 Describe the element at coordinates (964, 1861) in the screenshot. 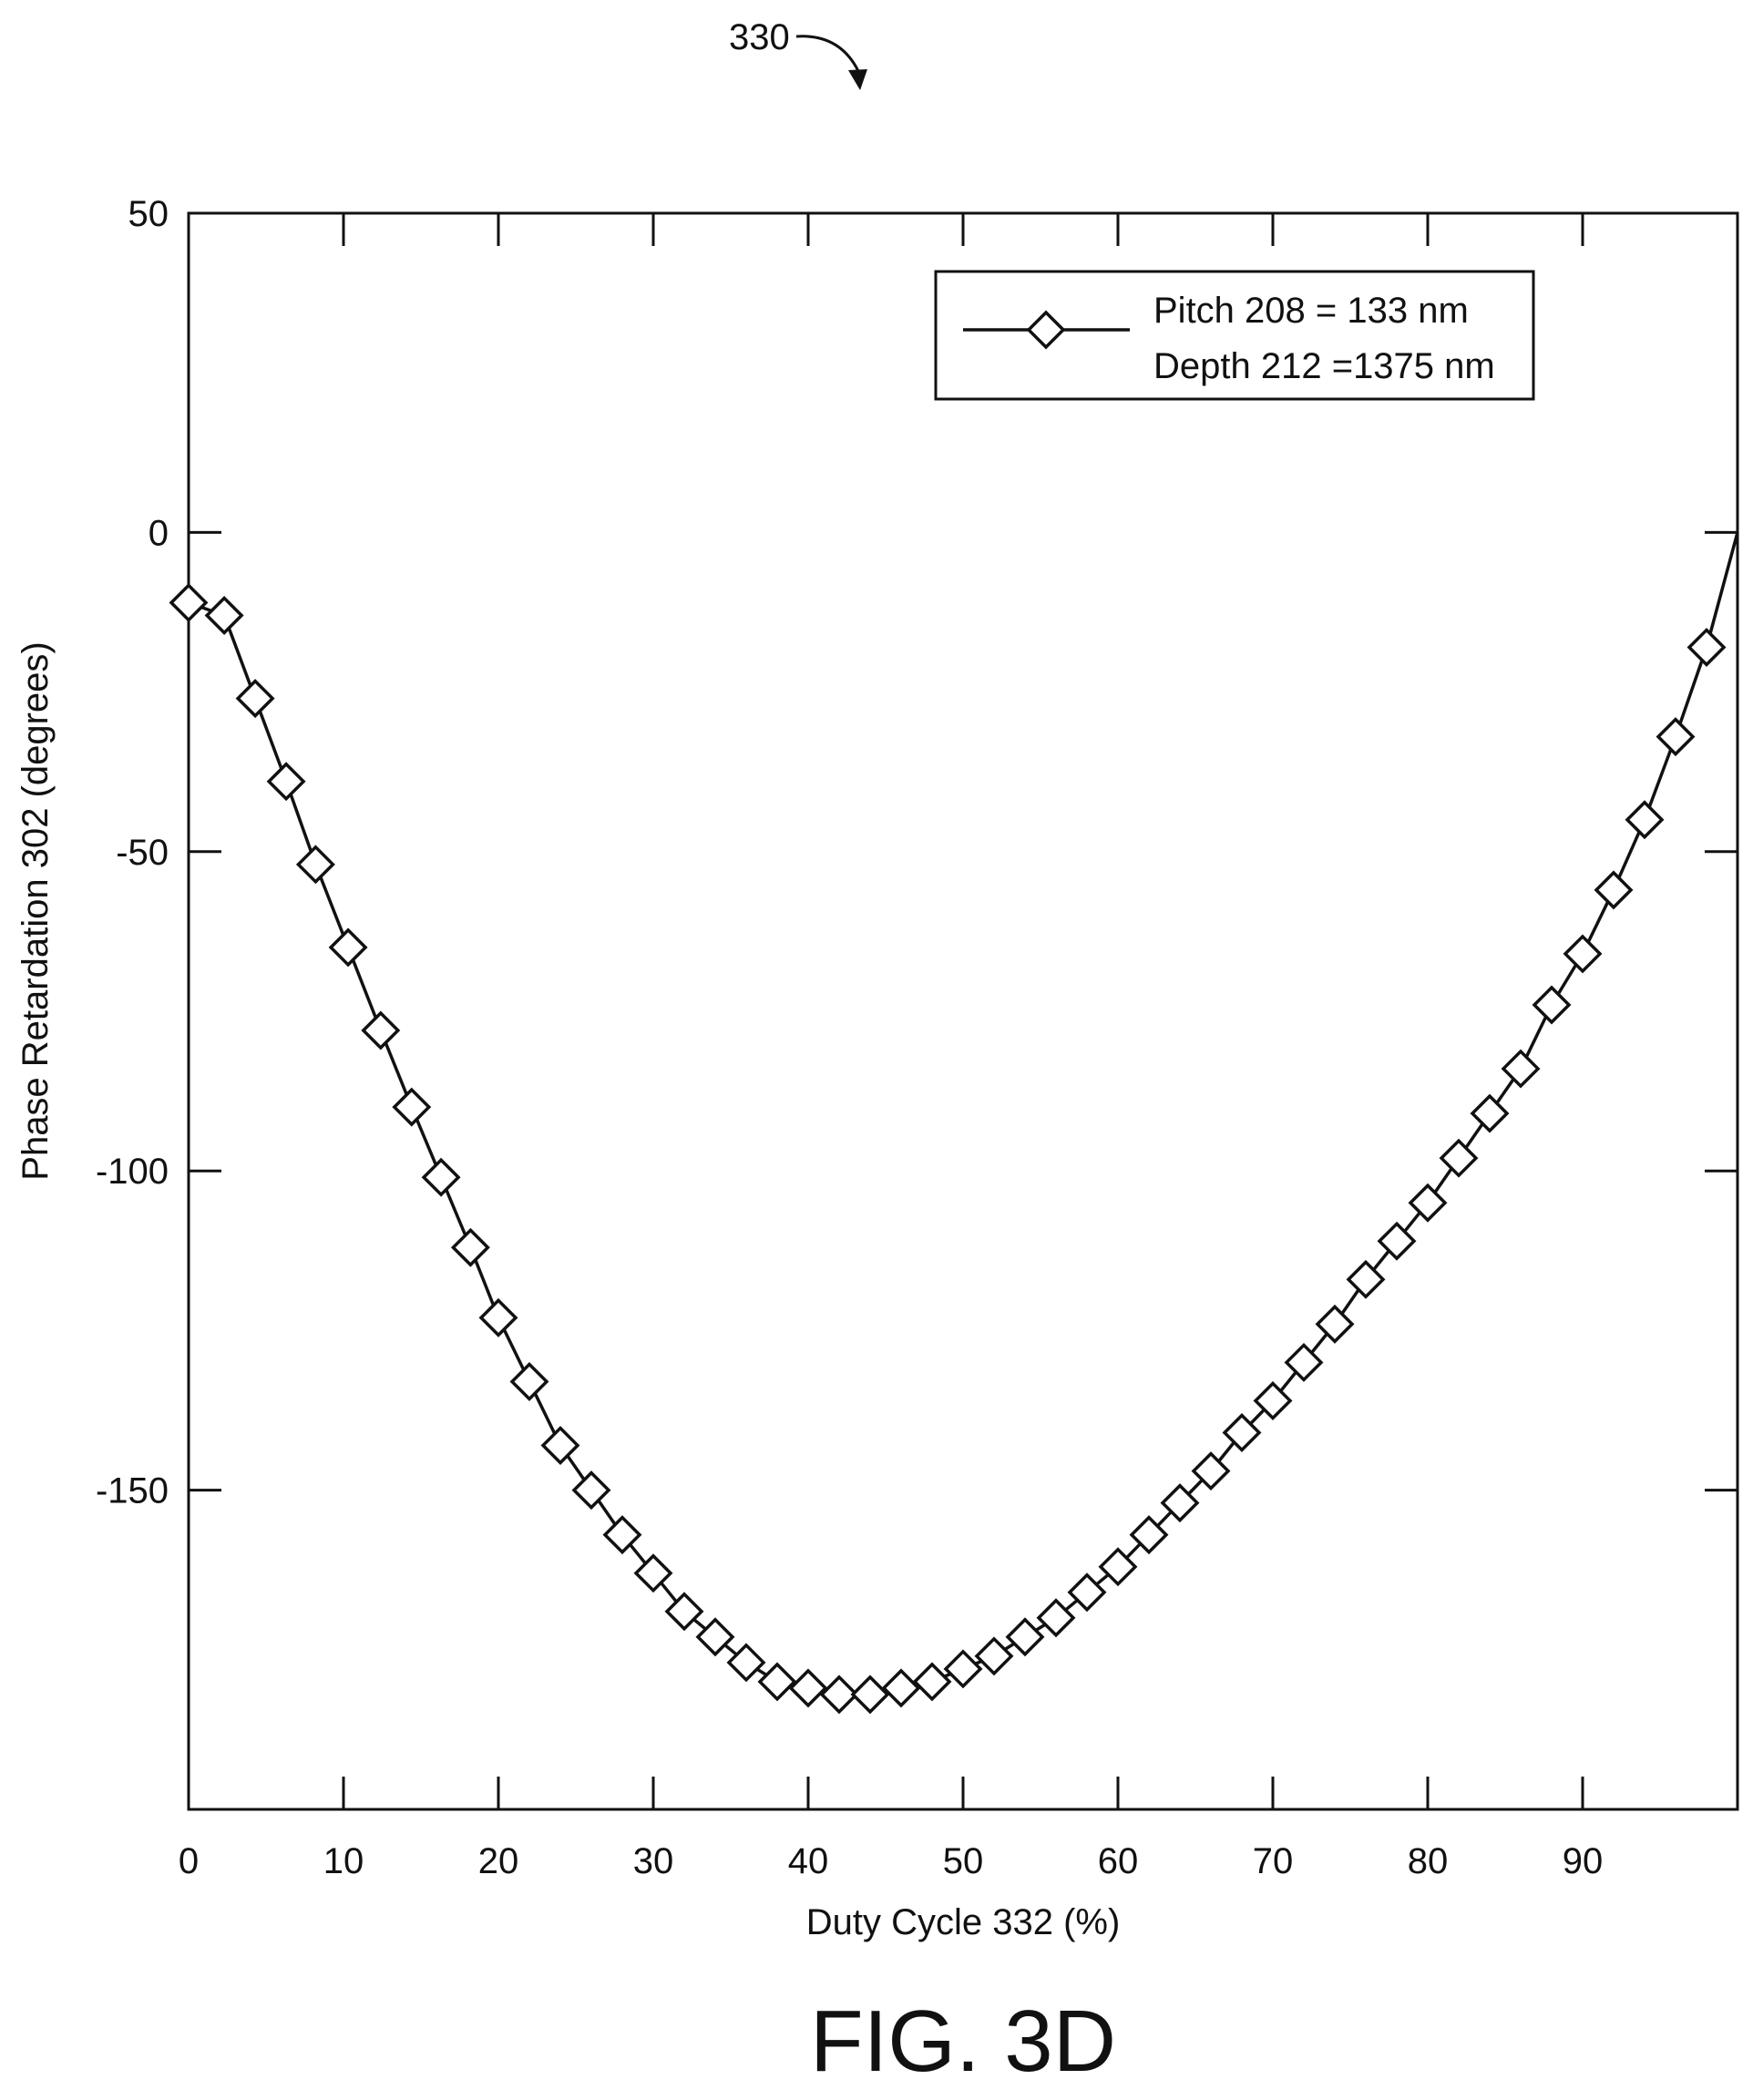

I see `x-tick-label: 50` at that location.